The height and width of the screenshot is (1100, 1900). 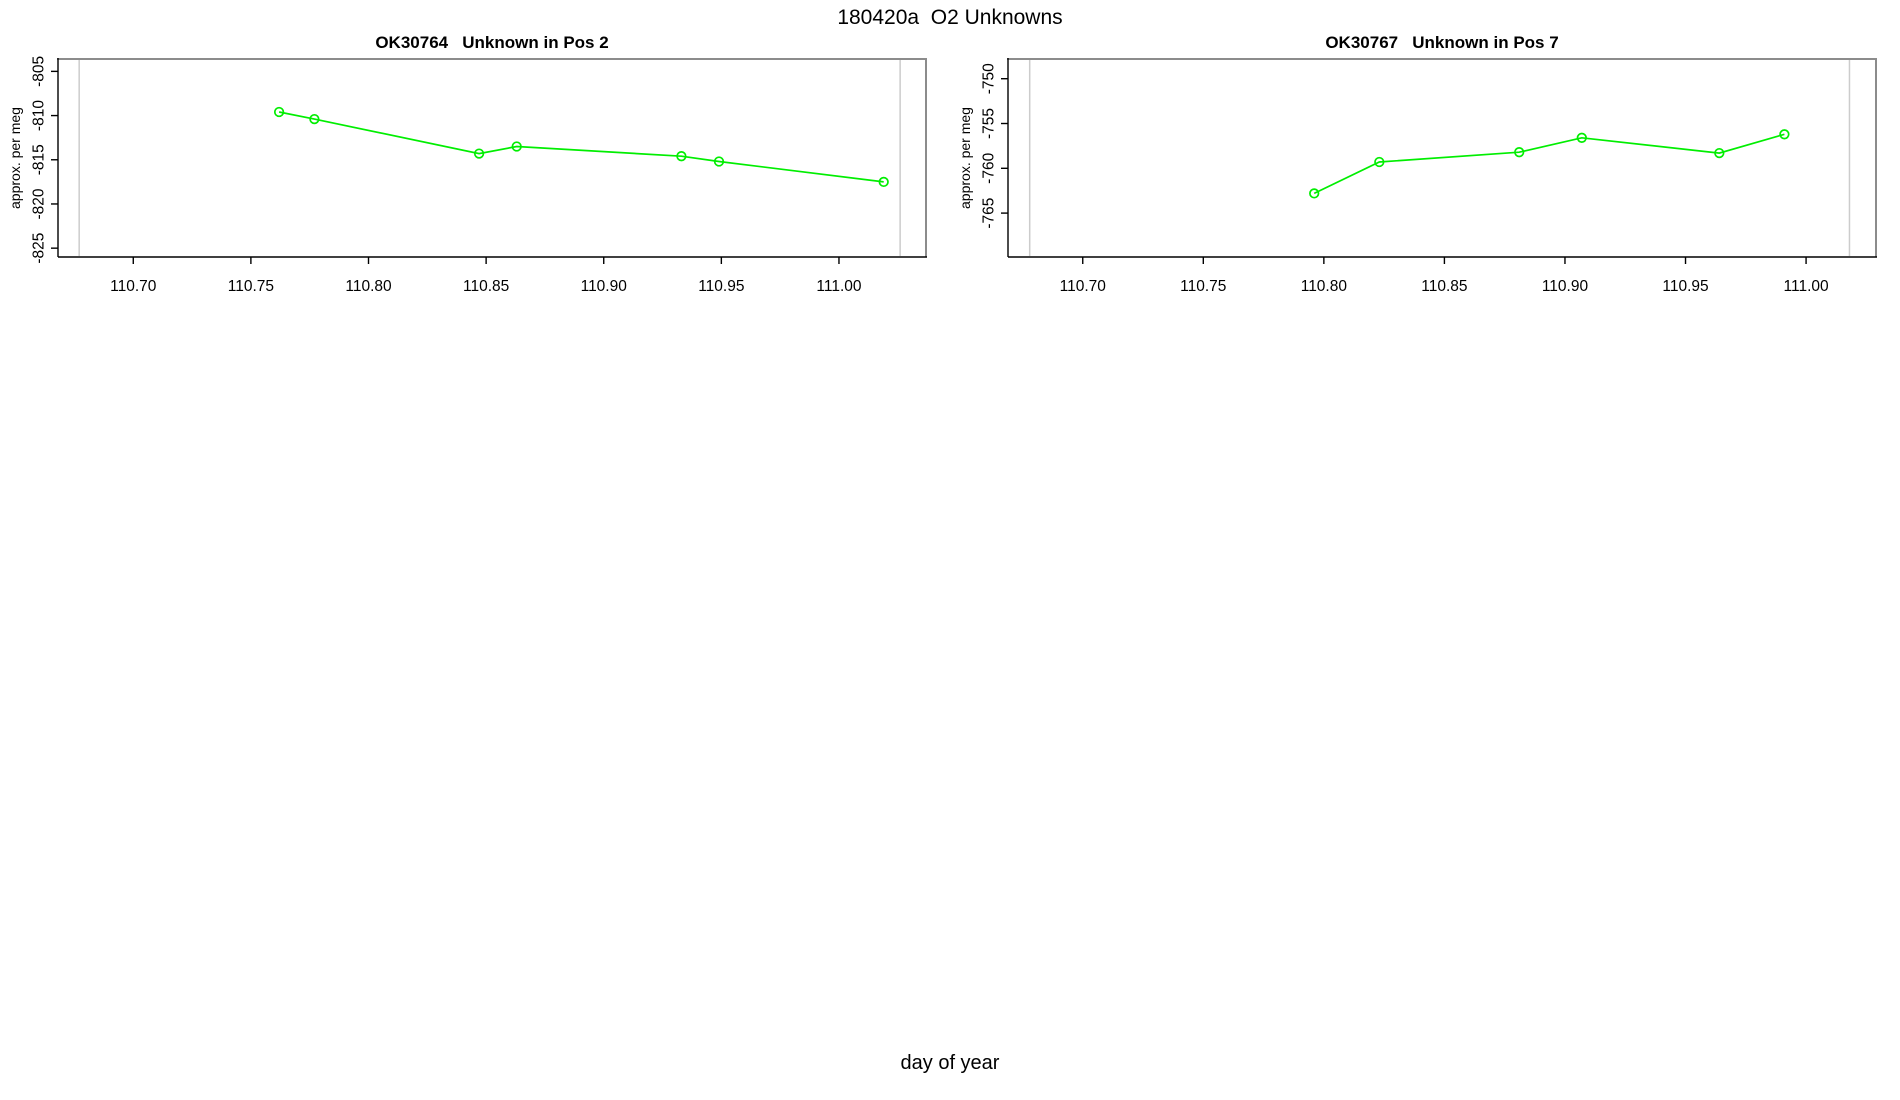 What do you see at coordinates (989, 123) in the screenshot?
I see `y-tick-label: -755` at bounding box center [989, 123].